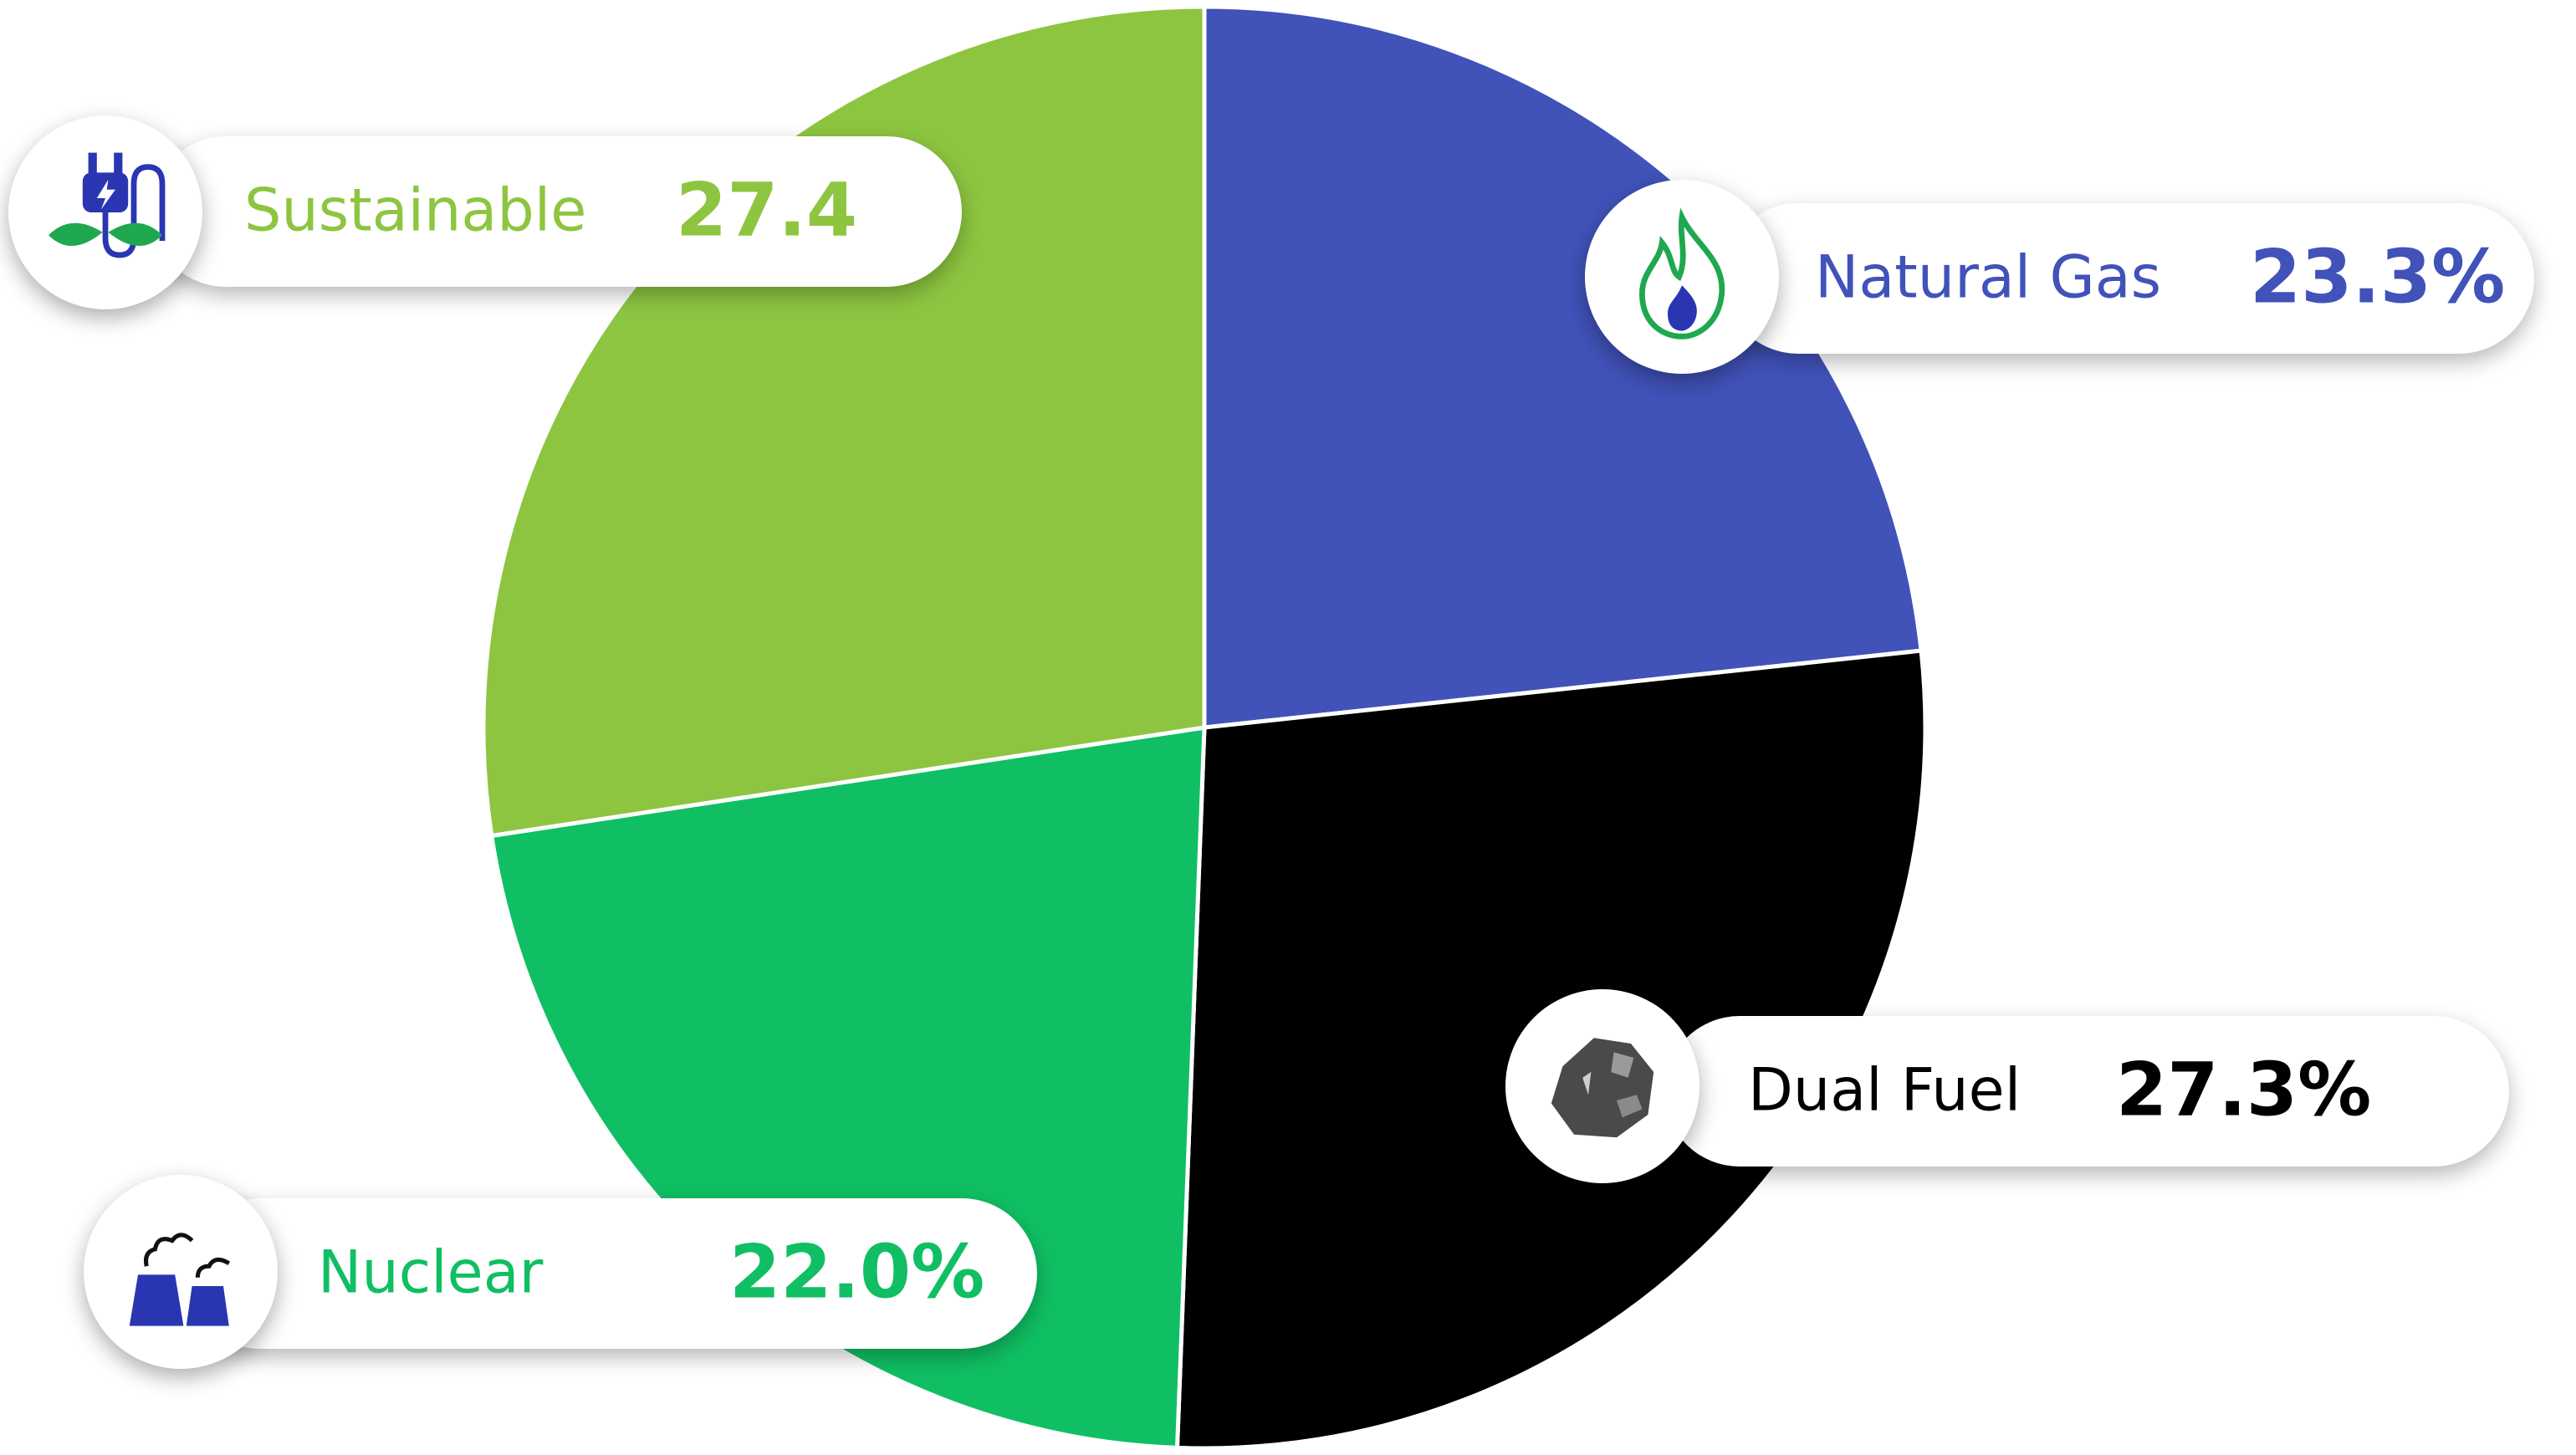 The height and width of the screenshot is (1455, 2576). I want to click on slice-label-sustainable: Sustainable, so click(415, 210).